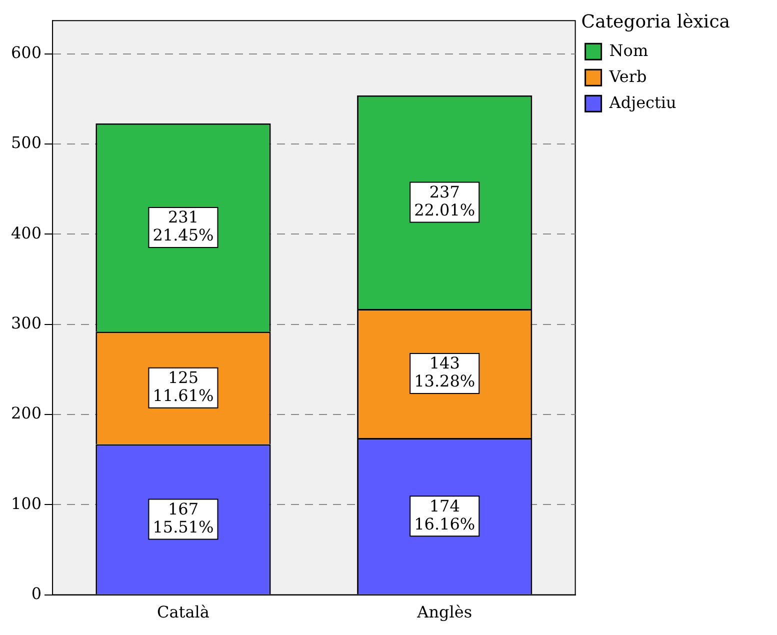  I want to click on y-tick-label: 0, so click(36, 593).